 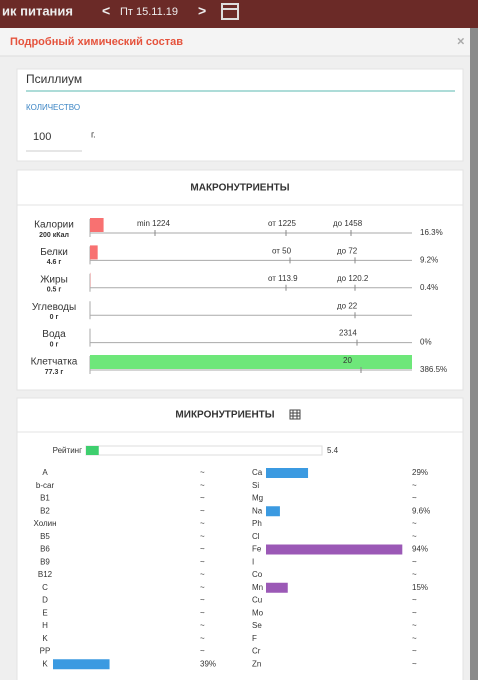 What do you see at coordinates (202, 11) in the screenshot?
I see `next-day: >` at bounding box center [202, 11].